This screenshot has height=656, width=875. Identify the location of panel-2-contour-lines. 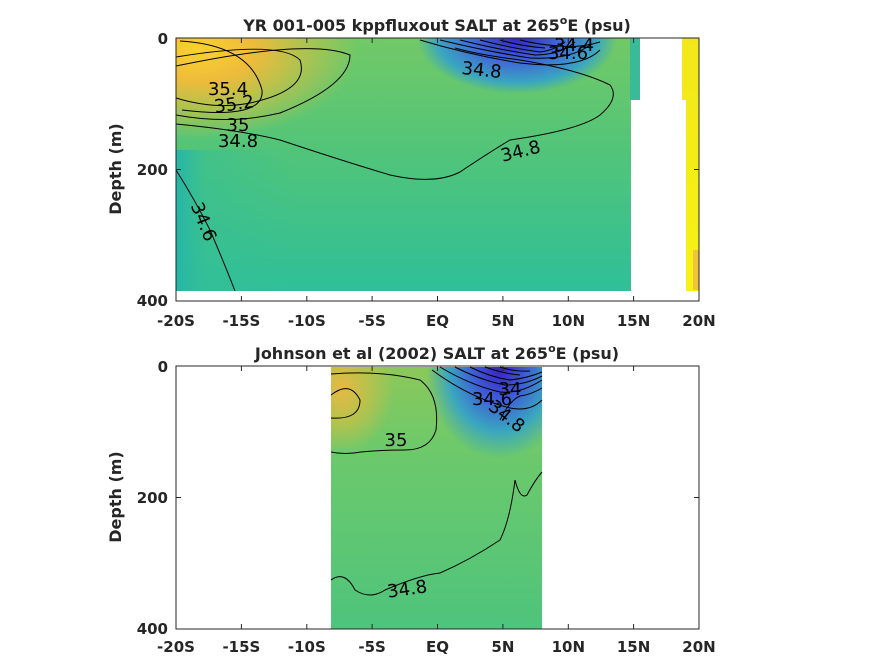
(436, 481).